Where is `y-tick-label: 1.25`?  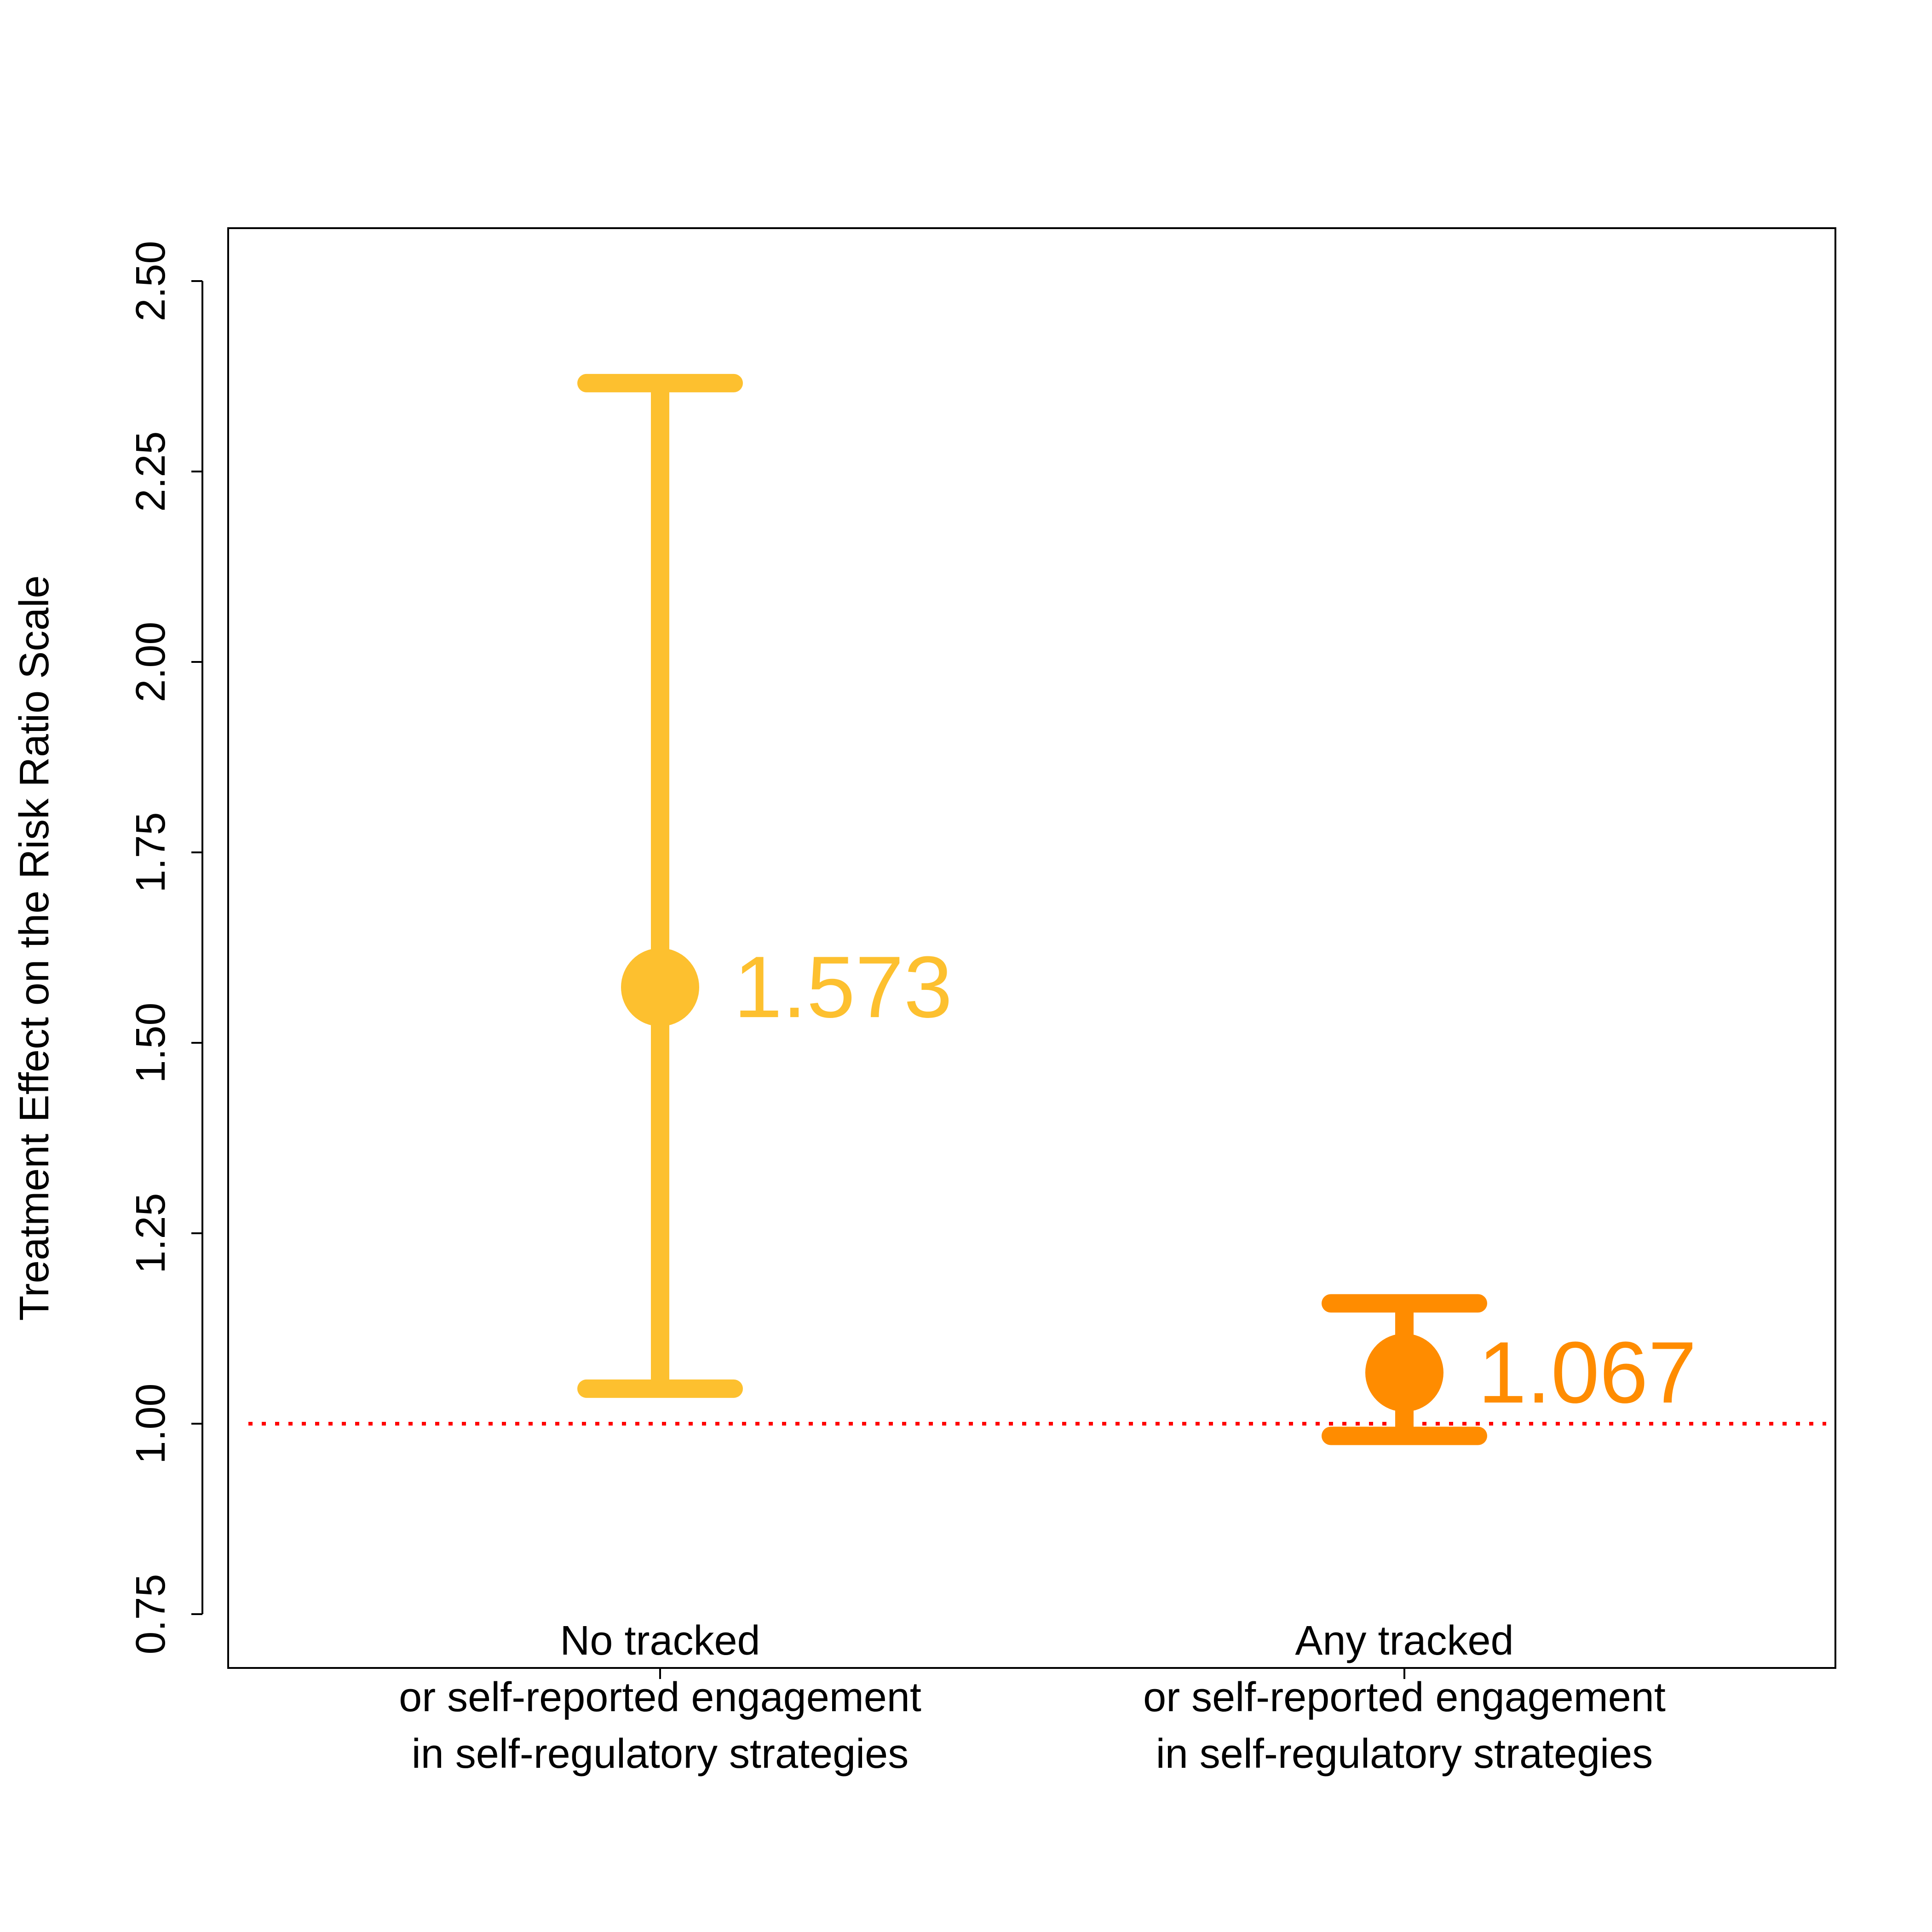
y-tick-label: 1.25 is located at coordinates (151, 1233).